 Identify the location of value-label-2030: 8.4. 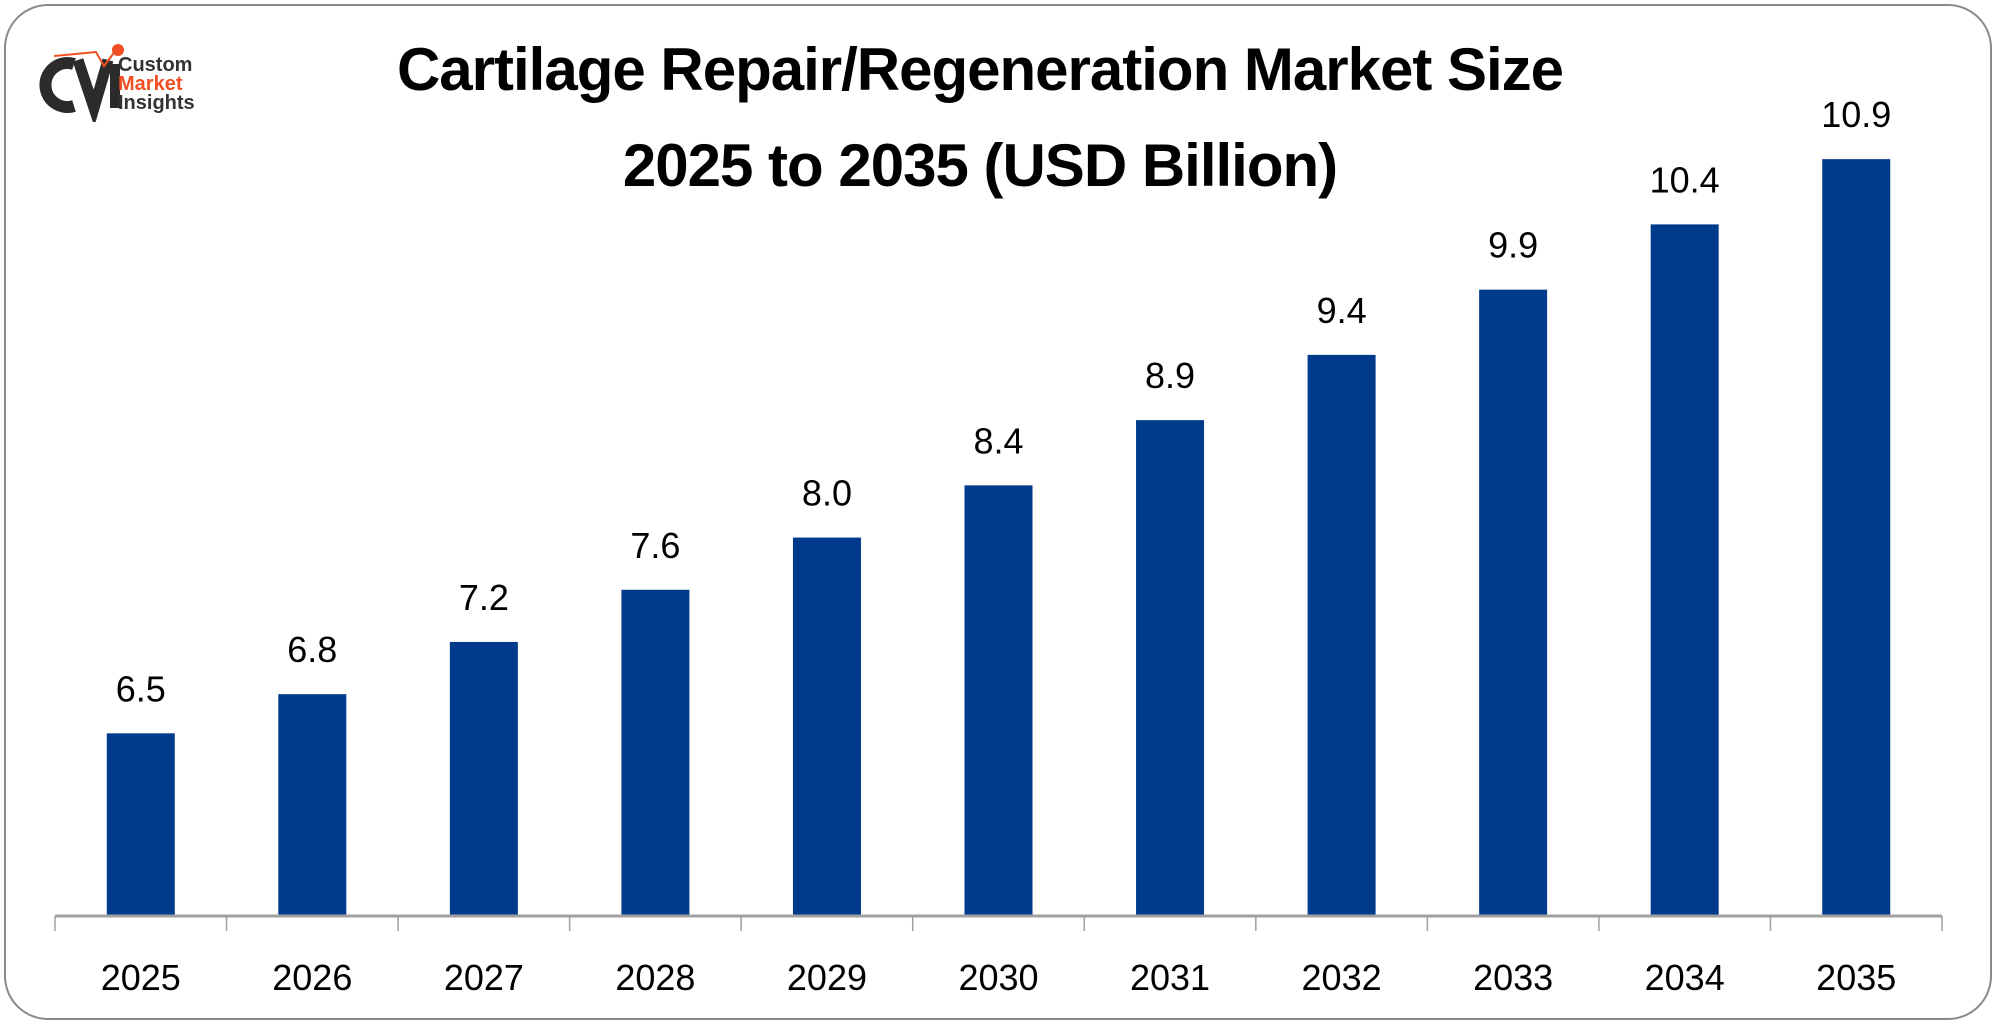
(998, 440).